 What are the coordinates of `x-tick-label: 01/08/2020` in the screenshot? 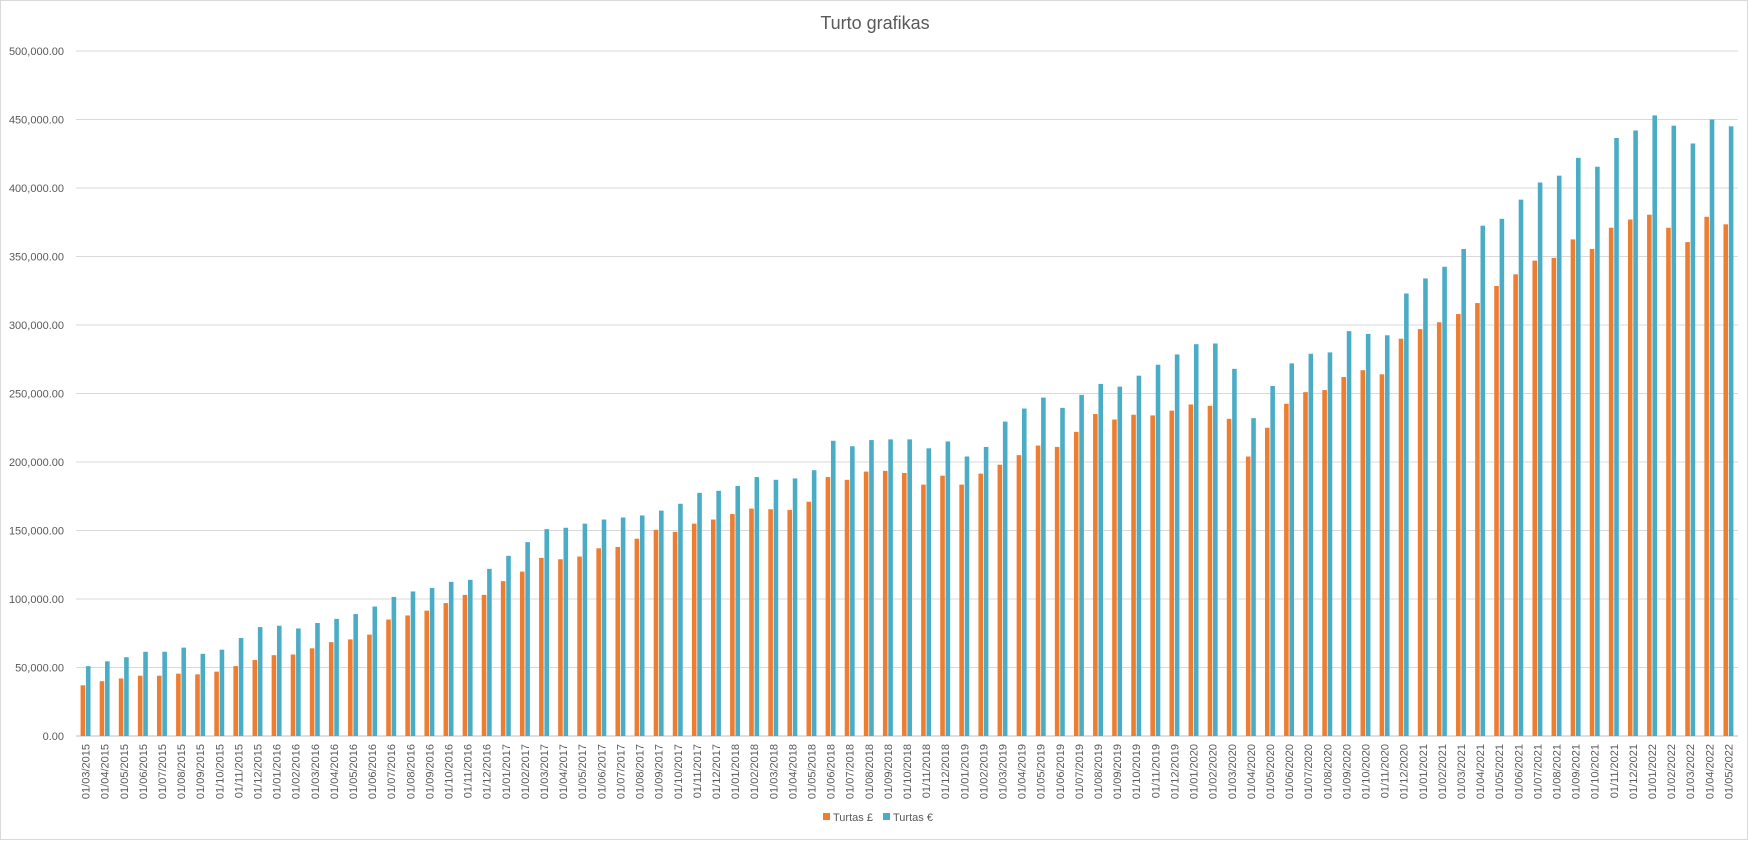 It's located at (1328, 771).